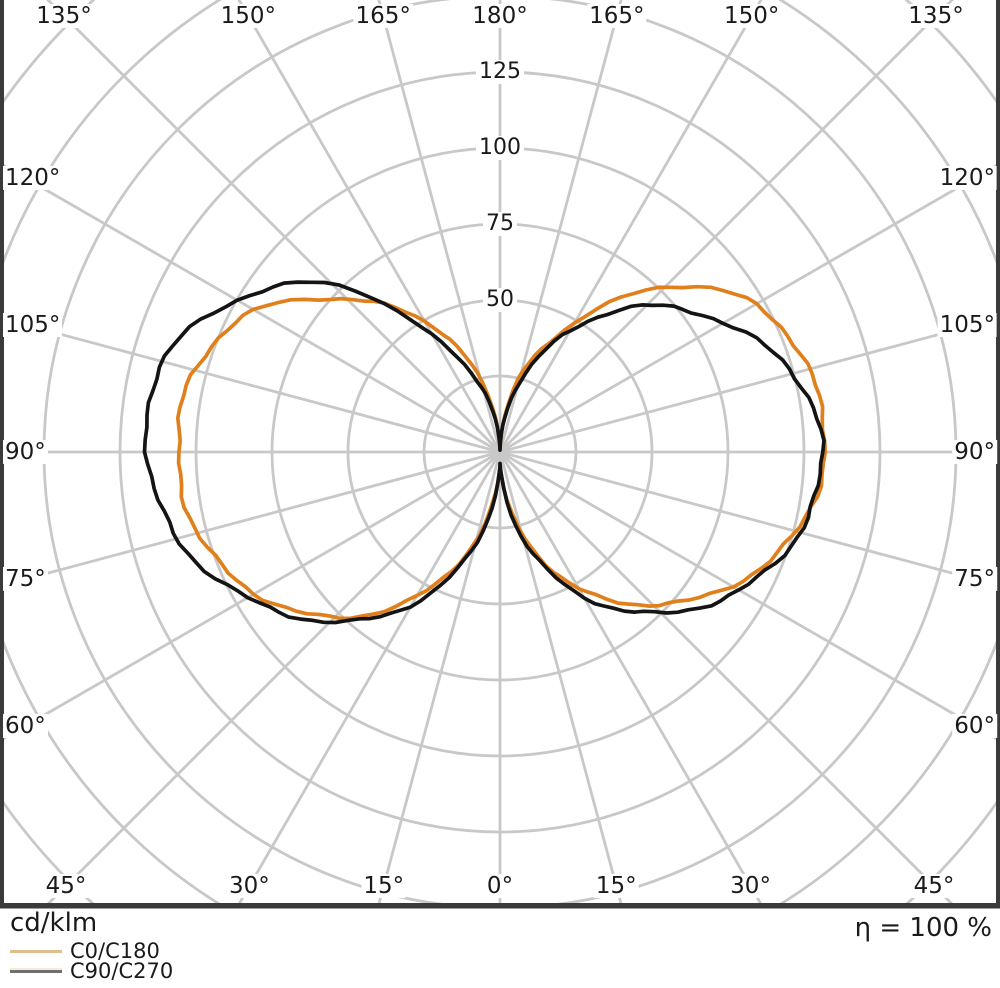  Describe the element at coordinates (36, 951) in the screenshot. I see `legend-line-swatch-c0-c180` at that location.